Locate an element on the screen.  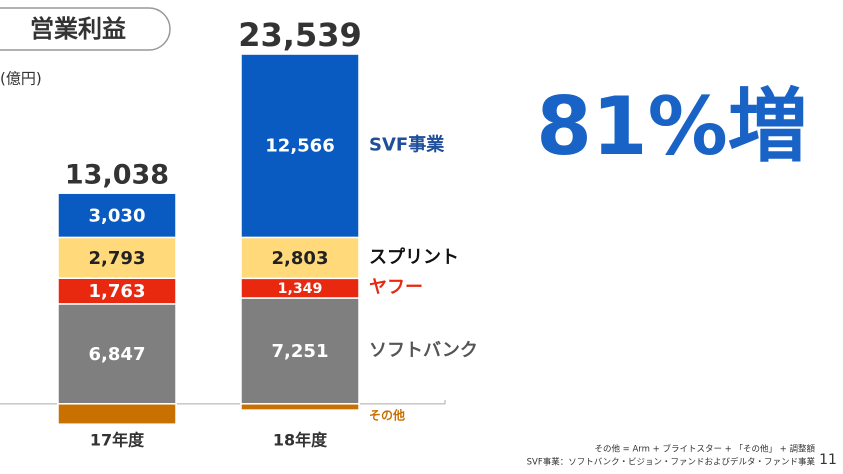
title-pill is located at coordinates (85, 29).